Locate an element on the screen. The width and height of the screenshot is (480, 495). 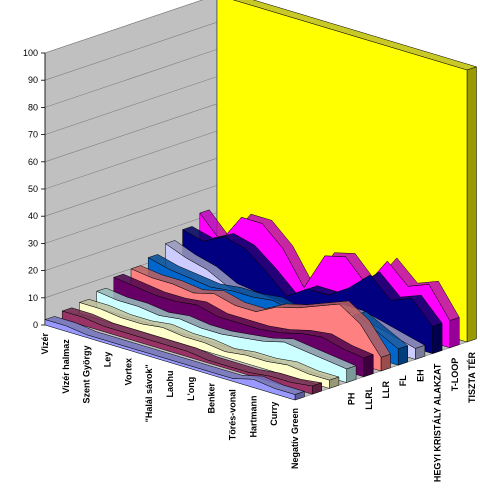
x-tick-label: "Halál sávok" is located at coordinates (149, 393).